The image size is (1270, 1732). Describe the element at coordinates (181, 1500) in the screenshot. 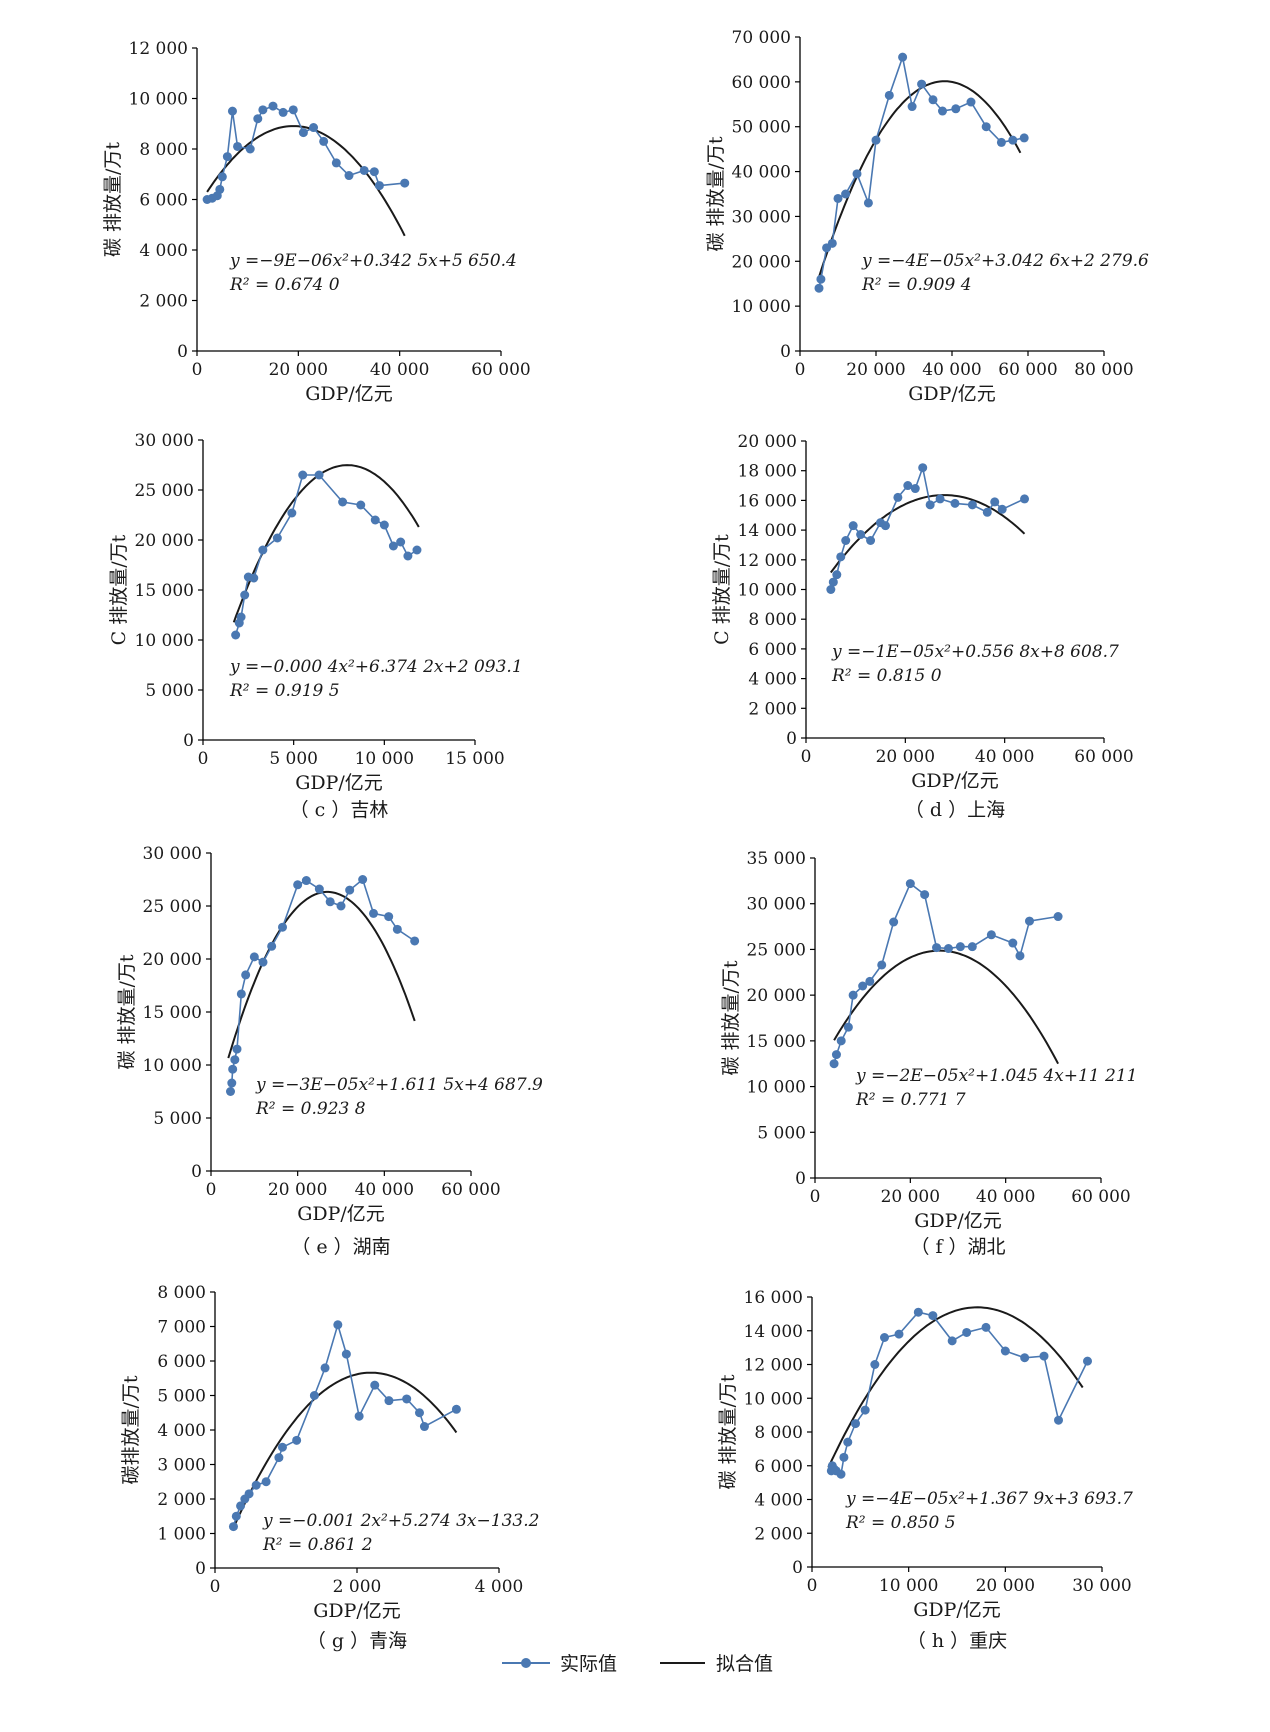

I see `y-tick-label: 2 000` at that location.